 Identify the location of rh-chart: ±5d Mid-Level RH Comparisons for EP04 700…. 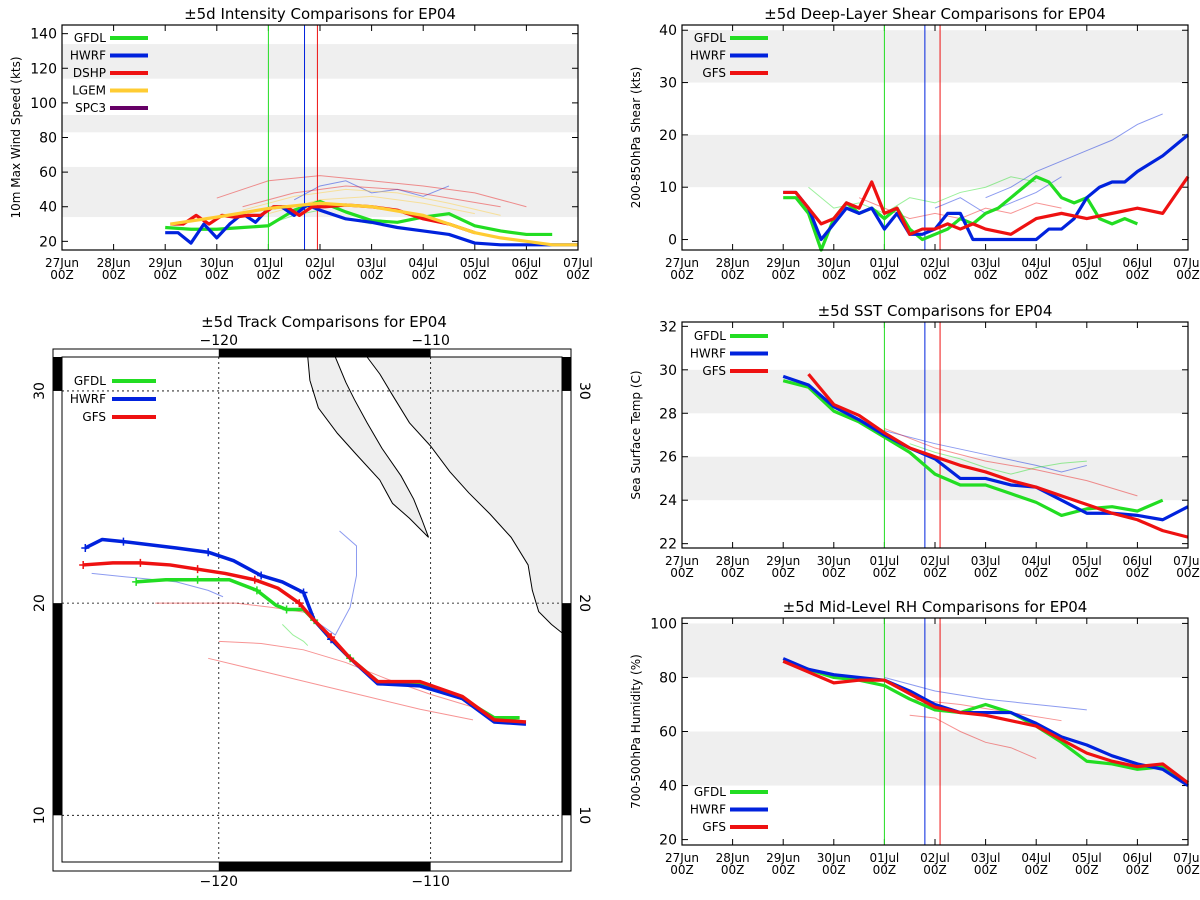
(914, 737).